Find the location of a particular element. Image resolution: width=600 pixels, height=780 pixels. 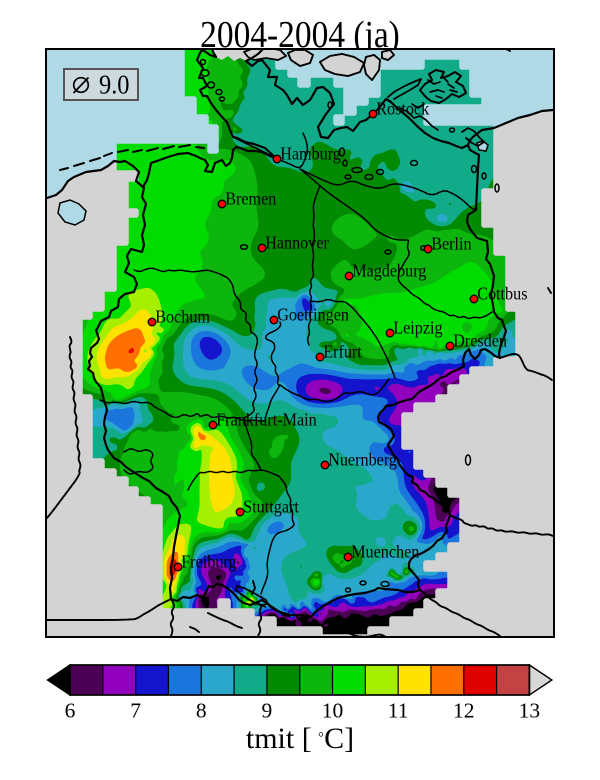

svg-text: Bremen is located at coordinates (250, 199).